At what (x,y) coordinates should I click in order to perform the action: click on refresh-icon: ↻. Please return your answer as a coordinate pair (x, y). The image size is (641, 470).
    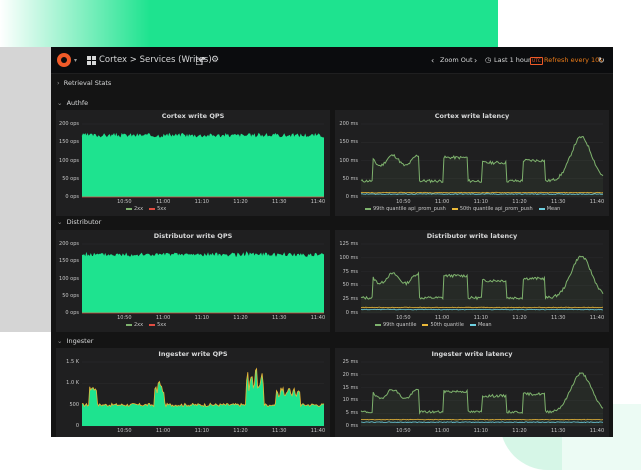
    Looking at the image, I should click on (601, 60).